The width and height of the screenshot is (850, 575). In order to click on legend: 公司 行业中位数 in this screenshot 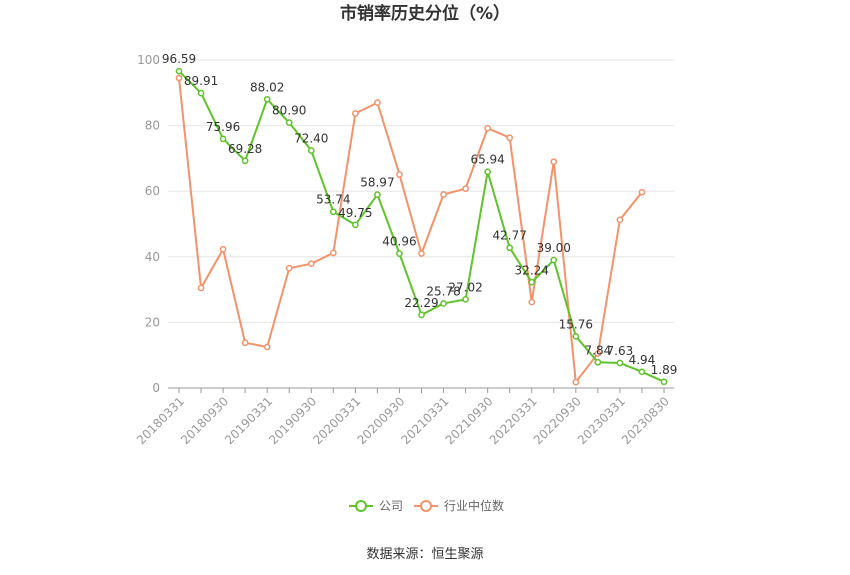, I will do `click(426, 505)`.